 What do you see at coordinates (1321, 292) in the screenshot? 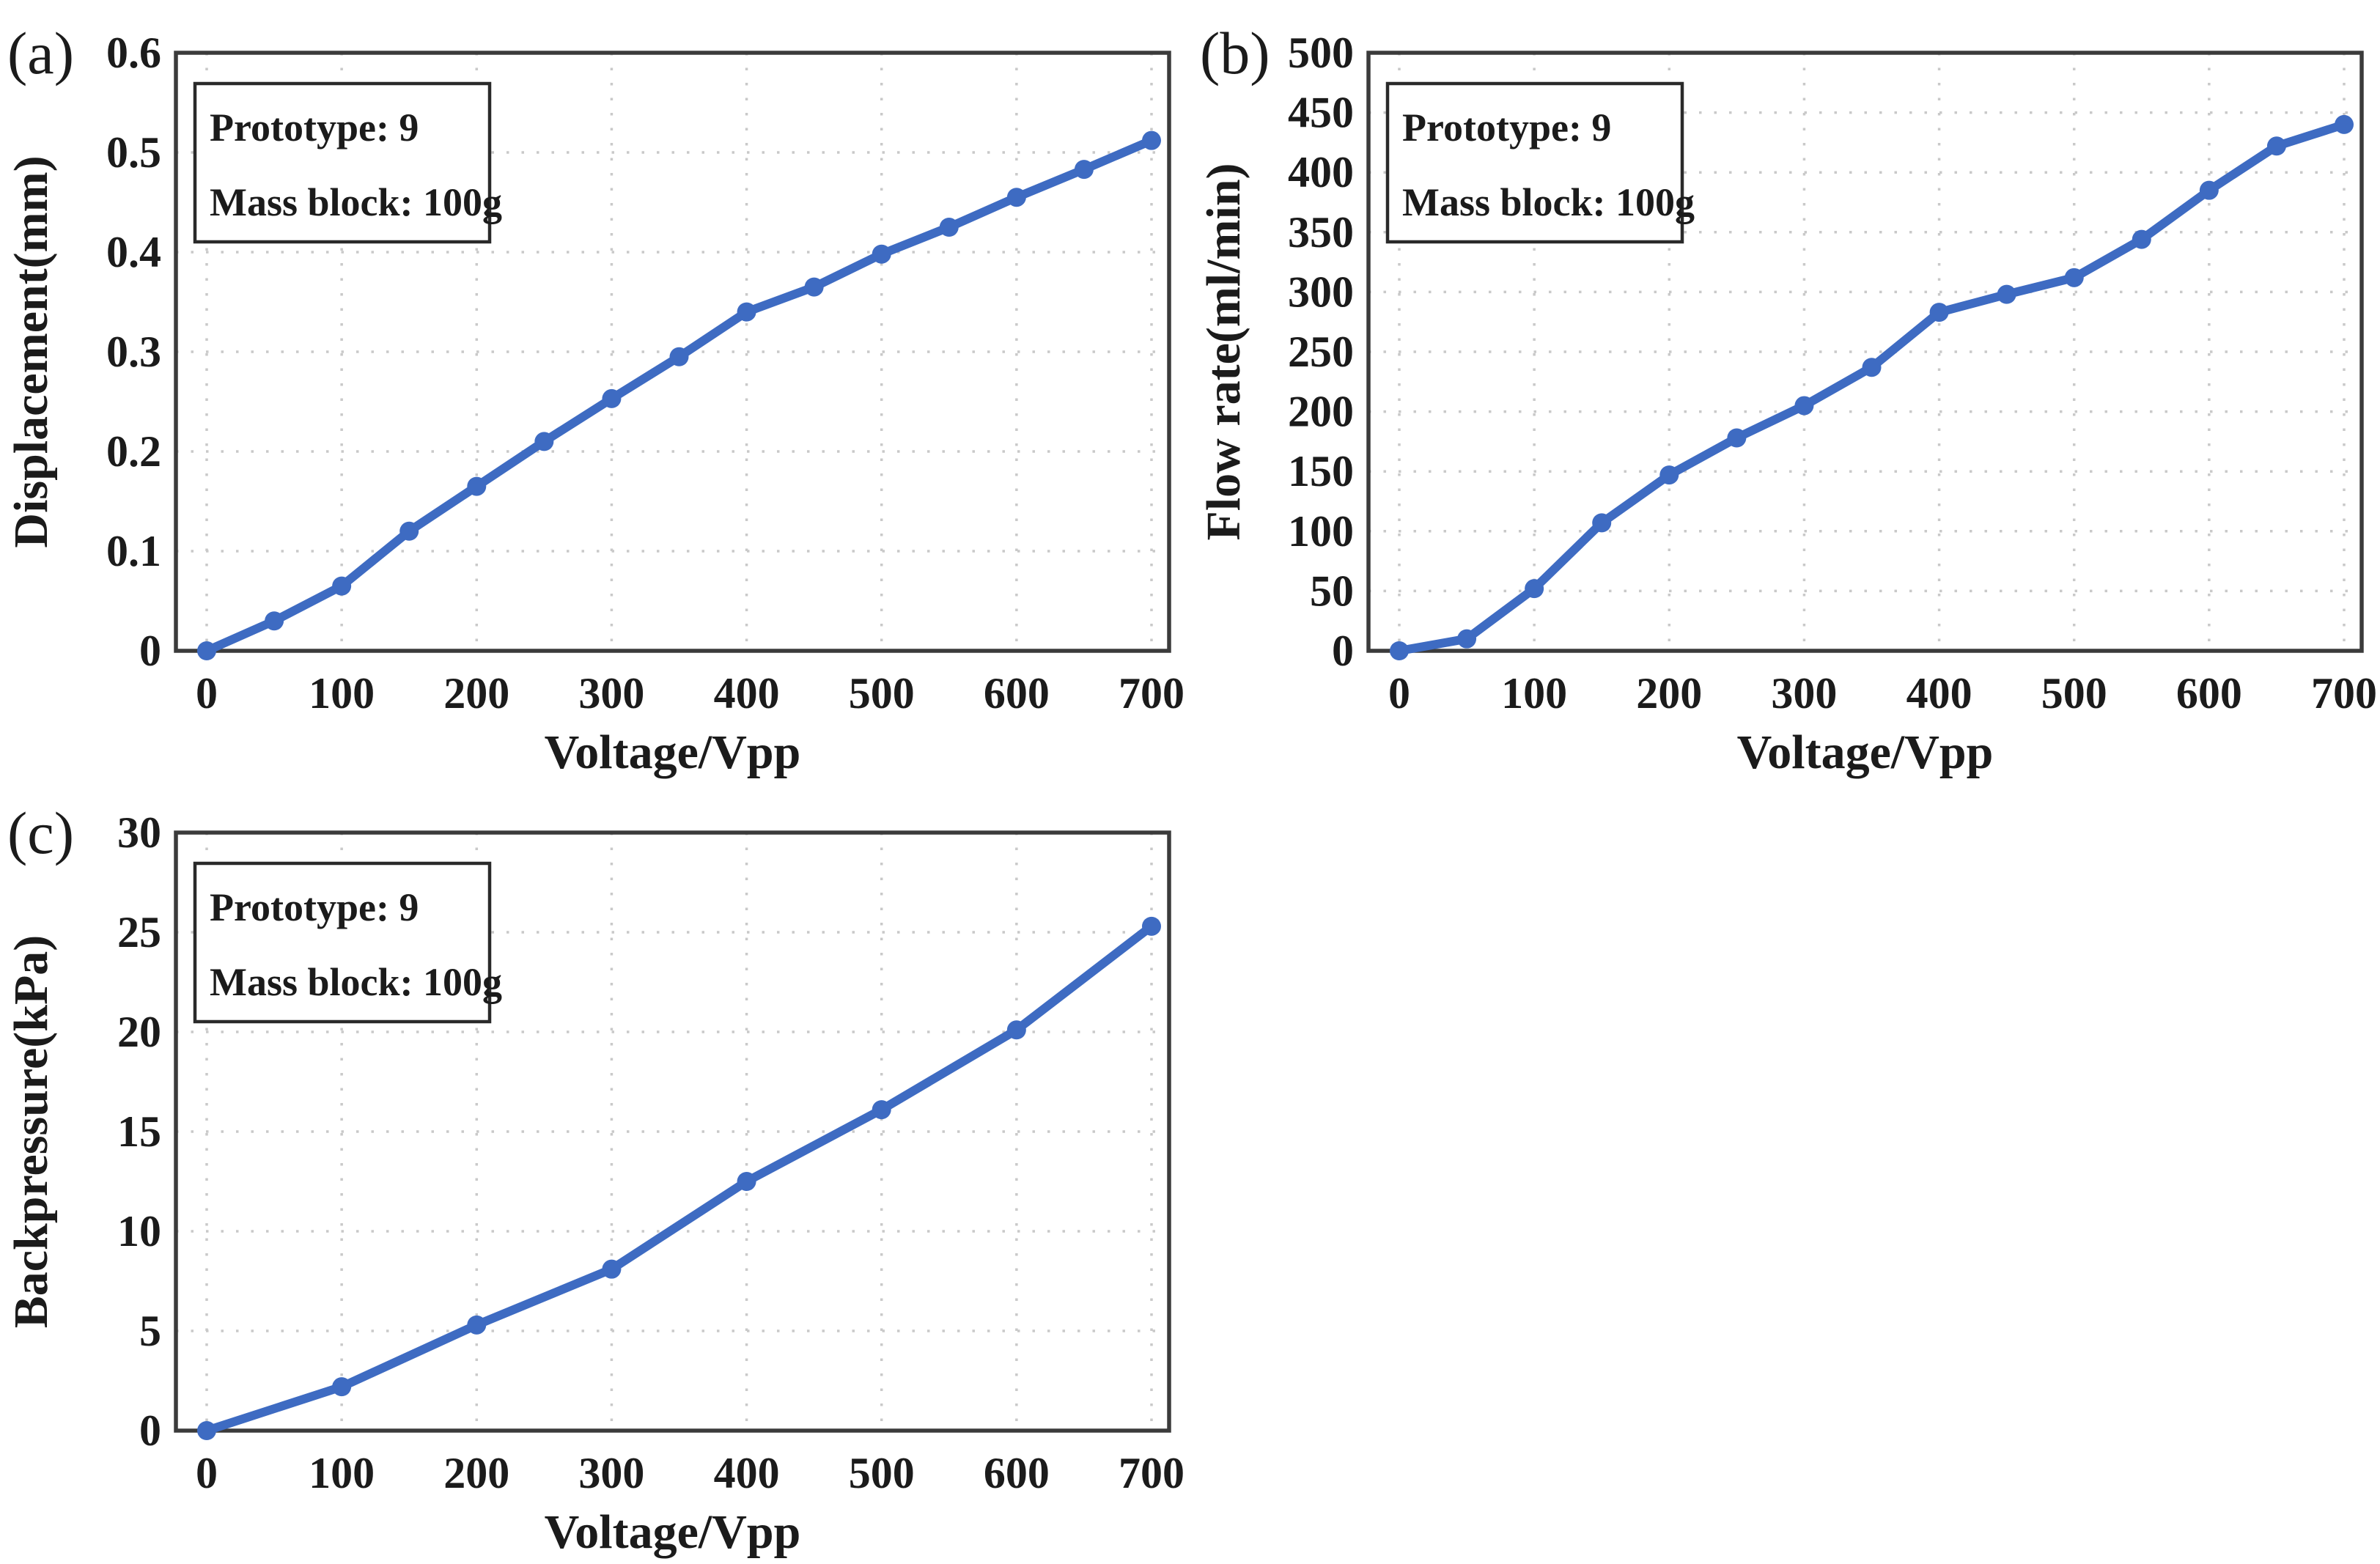
I see `y-tick-label: 300` at bounding box center [1321, 292].